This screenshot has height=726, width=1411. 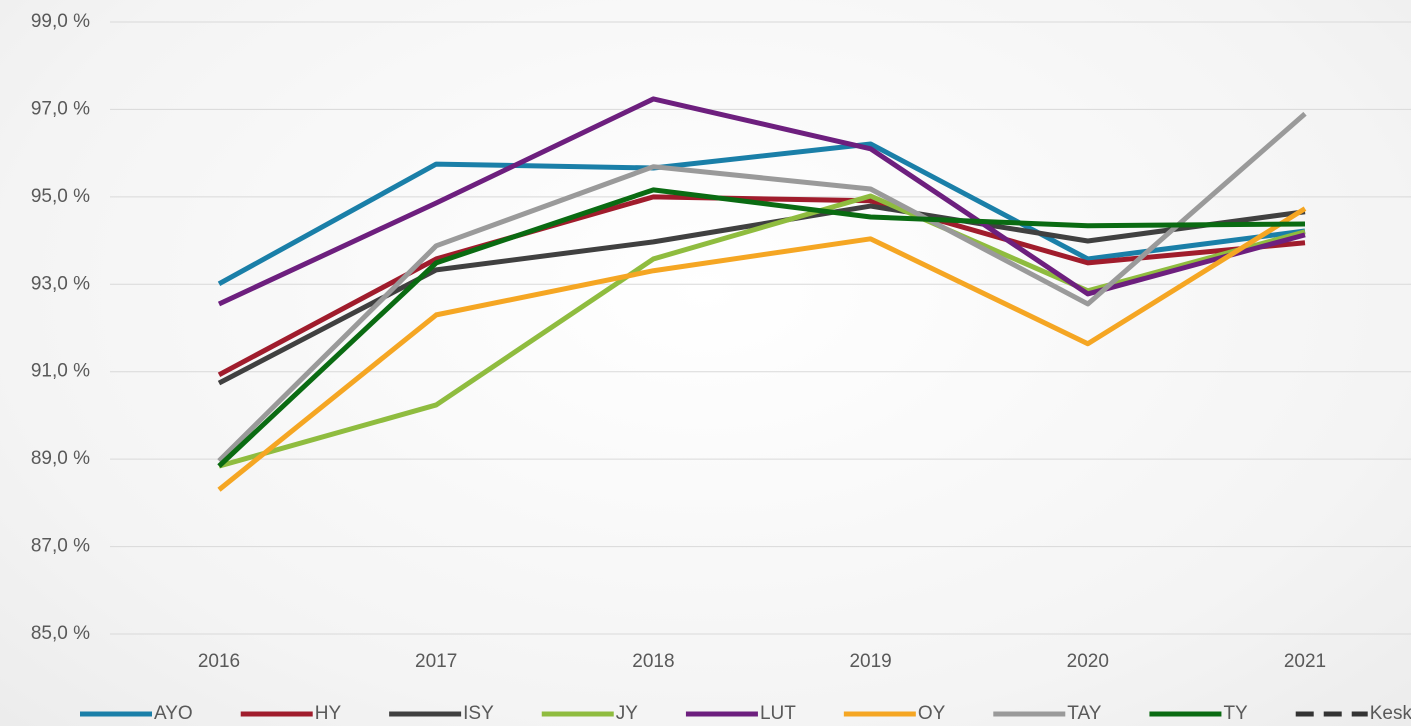 I want to click on y-tick-label: 97,0 %, so click(x=60, y=108).